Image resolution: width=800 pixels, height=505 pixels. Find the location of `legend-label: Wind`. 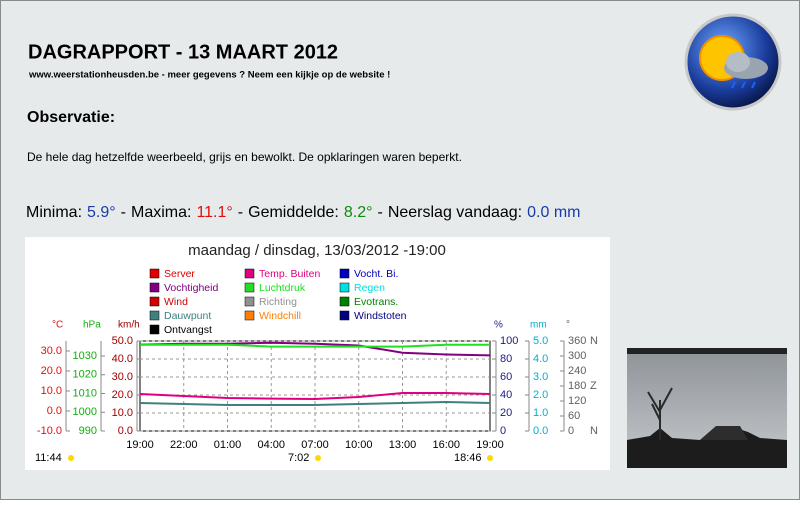

legend-label: Wind is located at coordinates (176, 302).